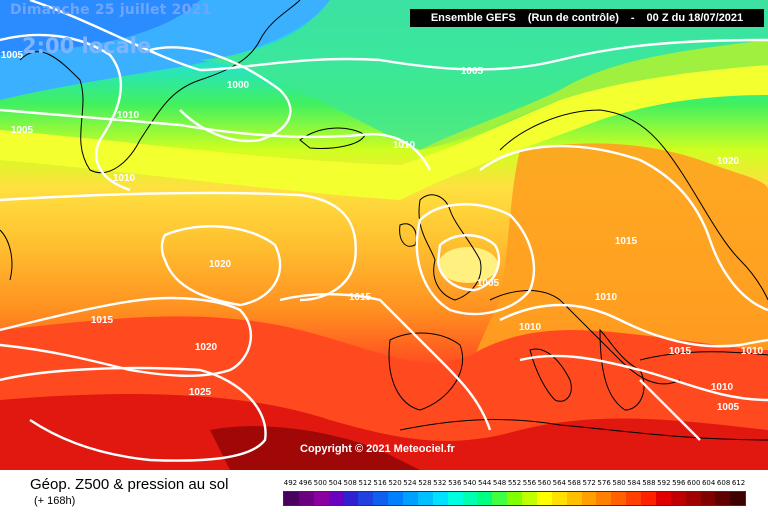 The height and width of the screenshot is (512, 768). Describe the element at coordinates (473, 18) in the screenshot. I see `run-model: Ensemble GEFS` at that location.